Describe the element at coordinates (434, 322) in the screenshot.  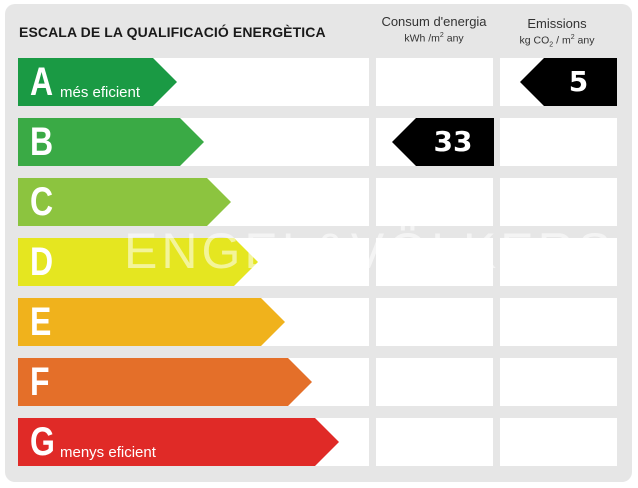
I see `consumption-cell-e` at that location.